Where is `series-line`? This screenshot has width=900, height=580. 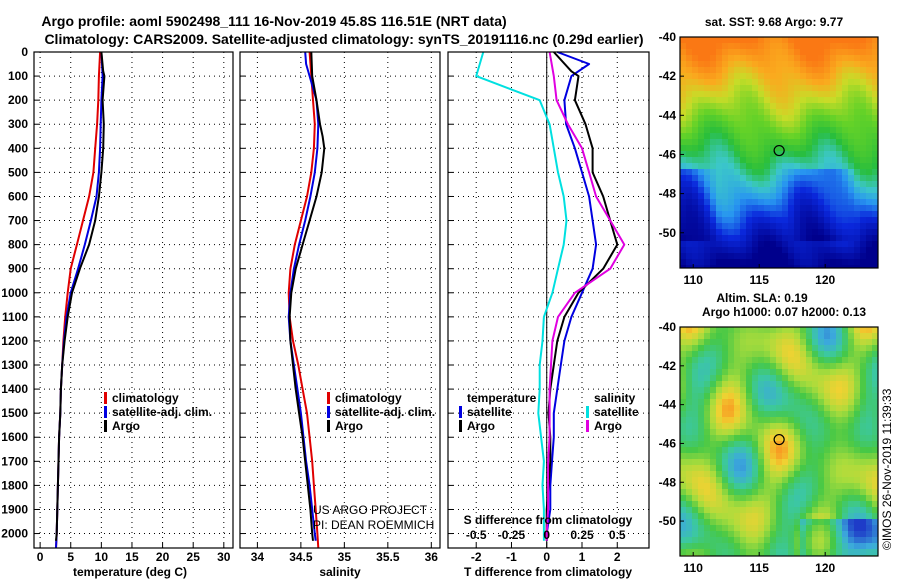
series-line is located at coordinates (80, 296).